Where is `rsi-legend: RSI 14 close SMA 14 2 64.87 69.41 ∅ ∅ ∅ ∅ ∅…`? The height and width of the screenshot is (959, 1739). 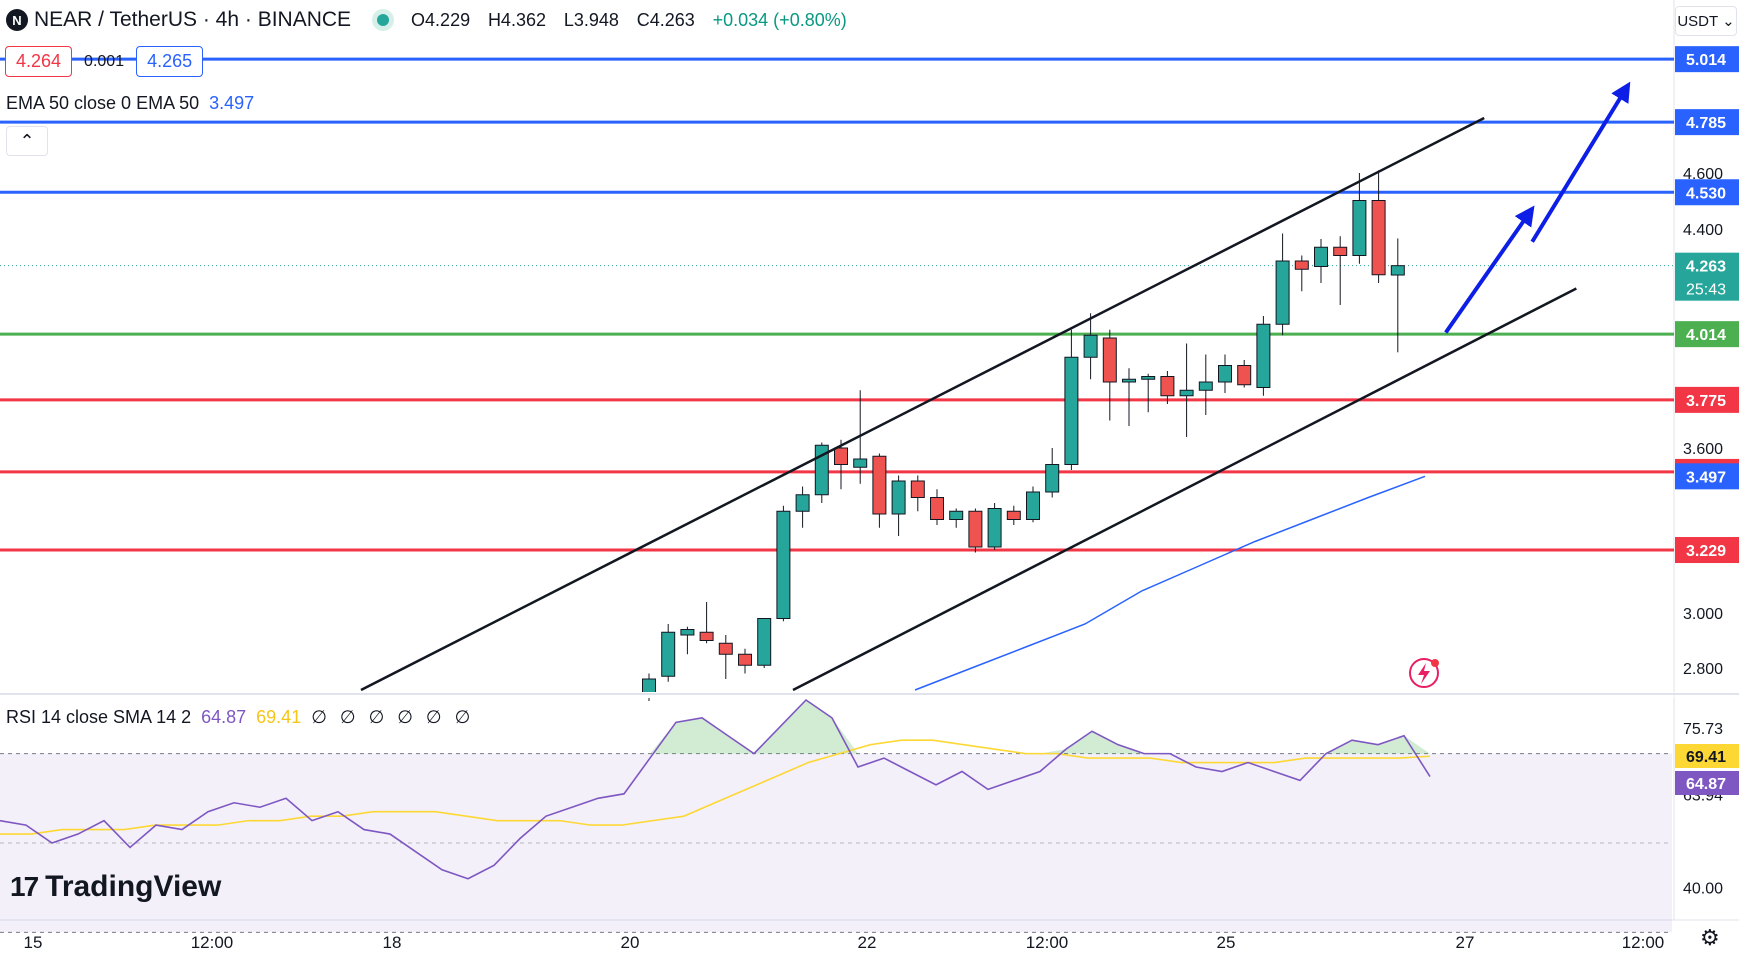
rsi-legend: RSI 14 close SMA 14 2 64.87 69.41 ∅ ∅ ∅ ∅ ∅… is located at coordinates (240, 717).